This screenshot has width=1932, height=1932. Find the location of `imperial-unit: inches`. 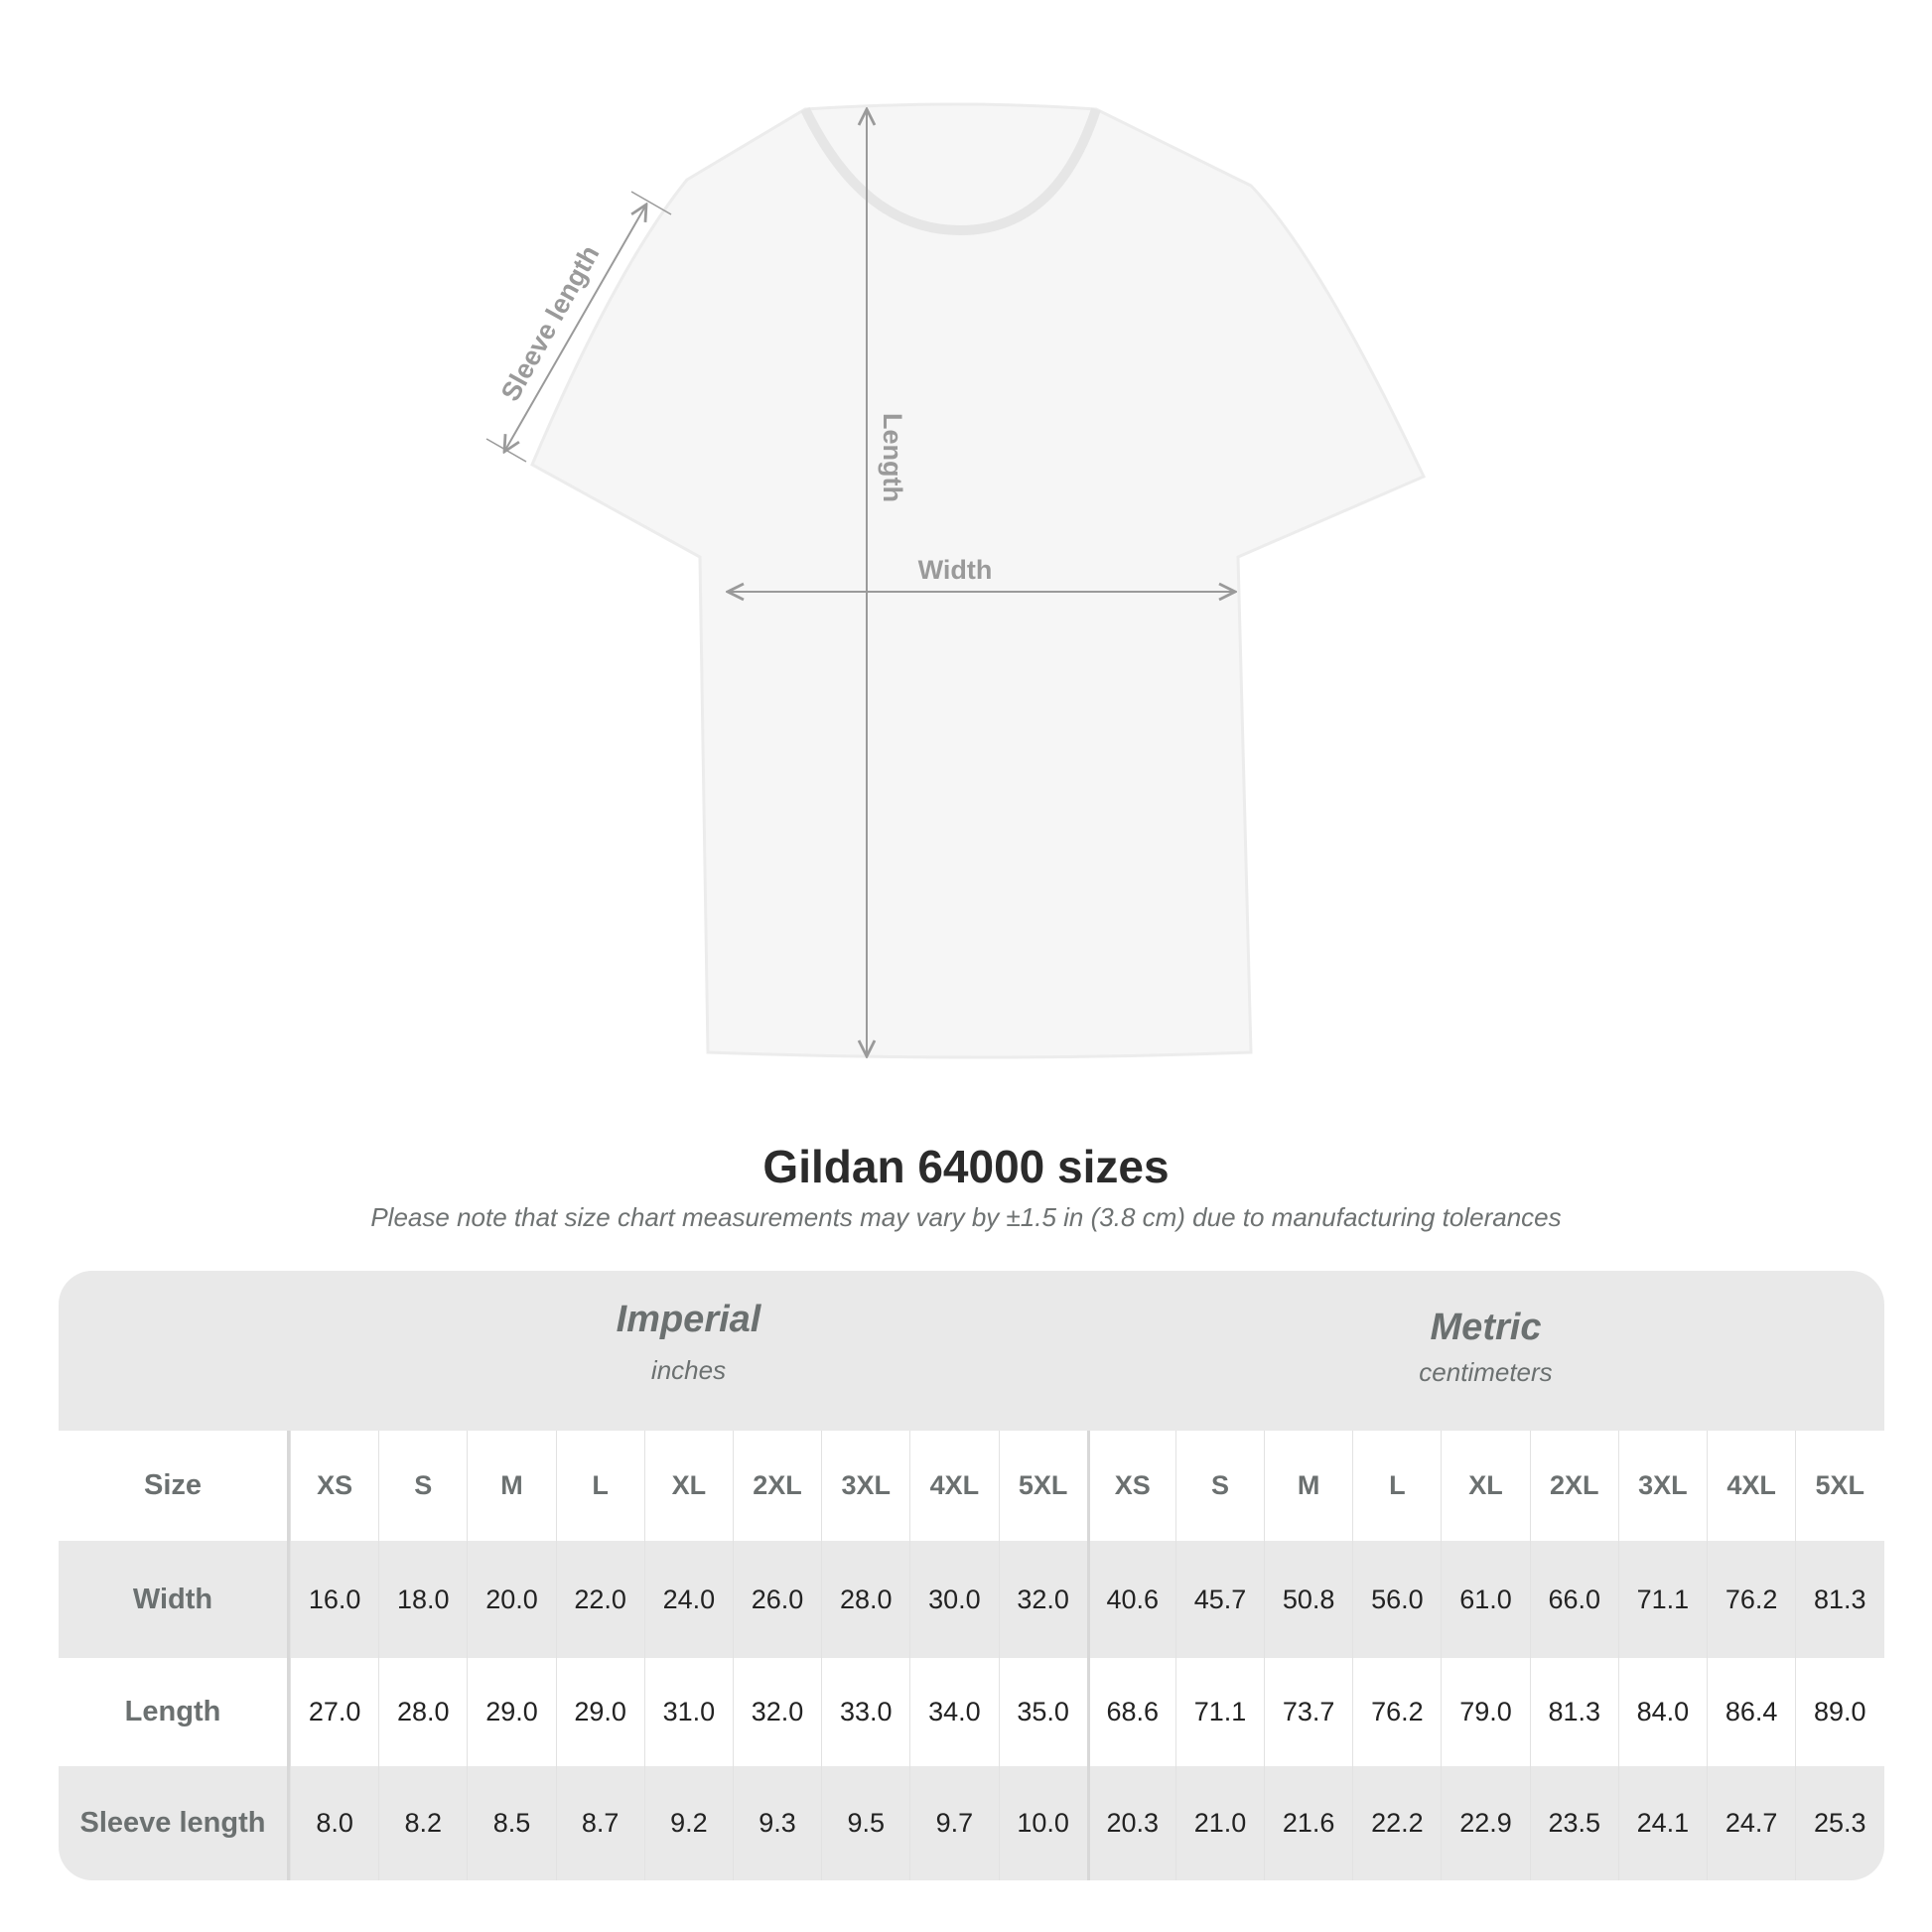

imperial-unit: inches is located at coordinates (688, 1370).